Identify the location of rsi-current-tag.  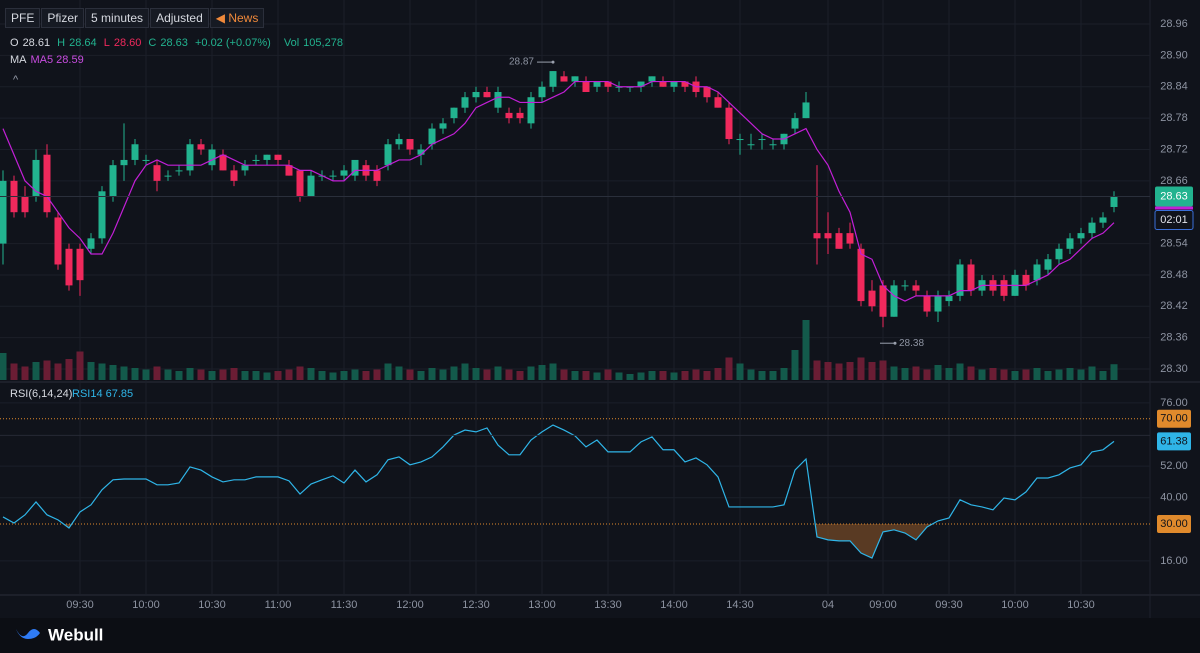
(1174, 441).